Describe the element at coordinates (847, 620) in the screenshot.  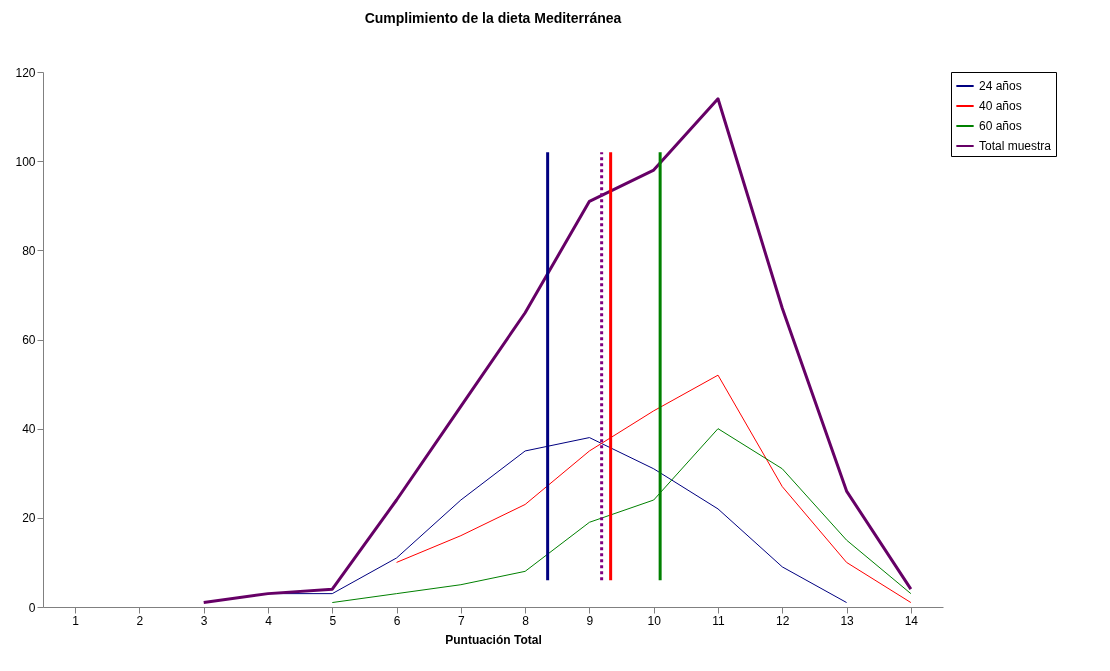
I see `x-tick-label: 13` at that location.